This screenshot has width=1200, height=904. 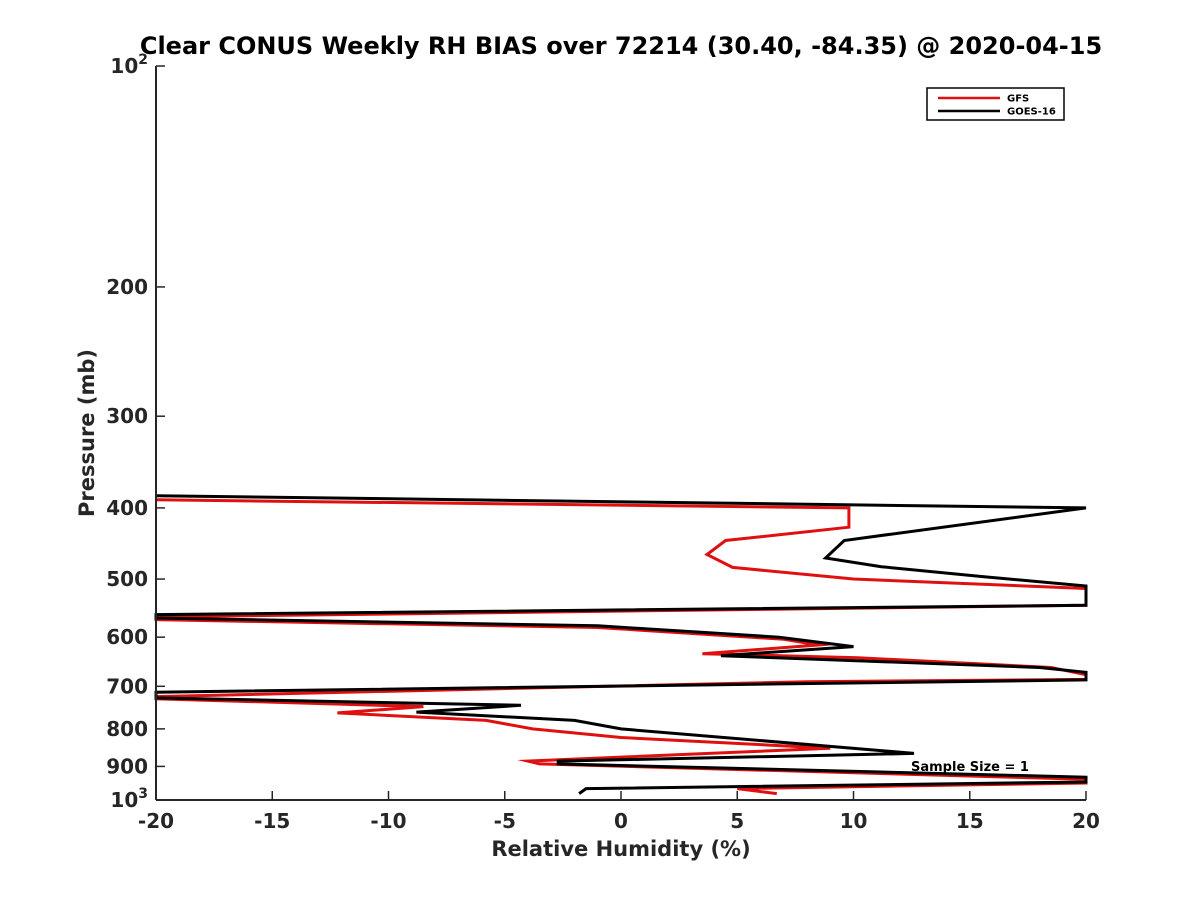 I want to click on x-axis-title: Relative Humidity (%), so click(x=620, y=849).